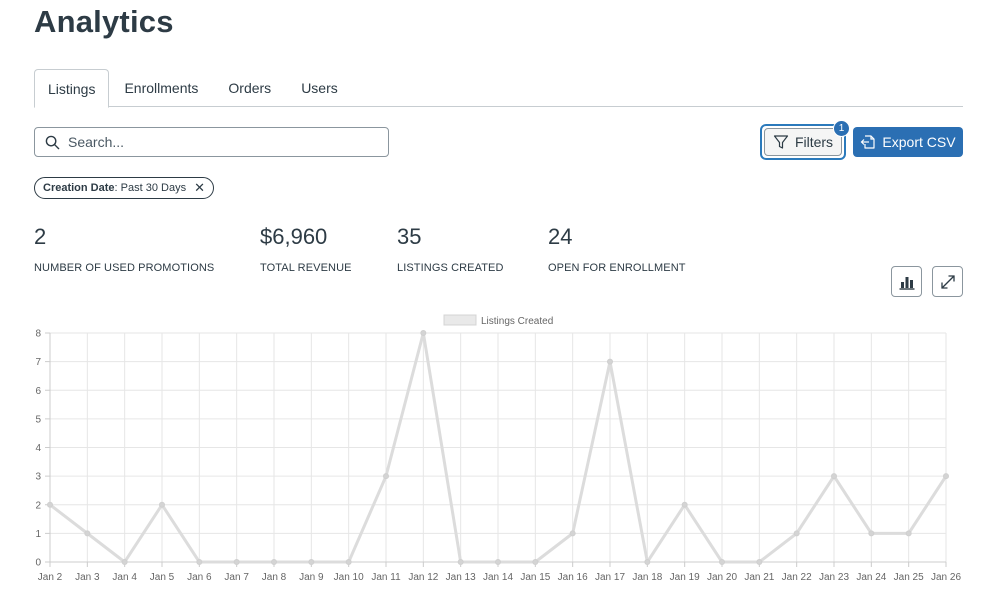 This screenshot has height=597, width=999. I want to click on expand-button, so click(947, 281).